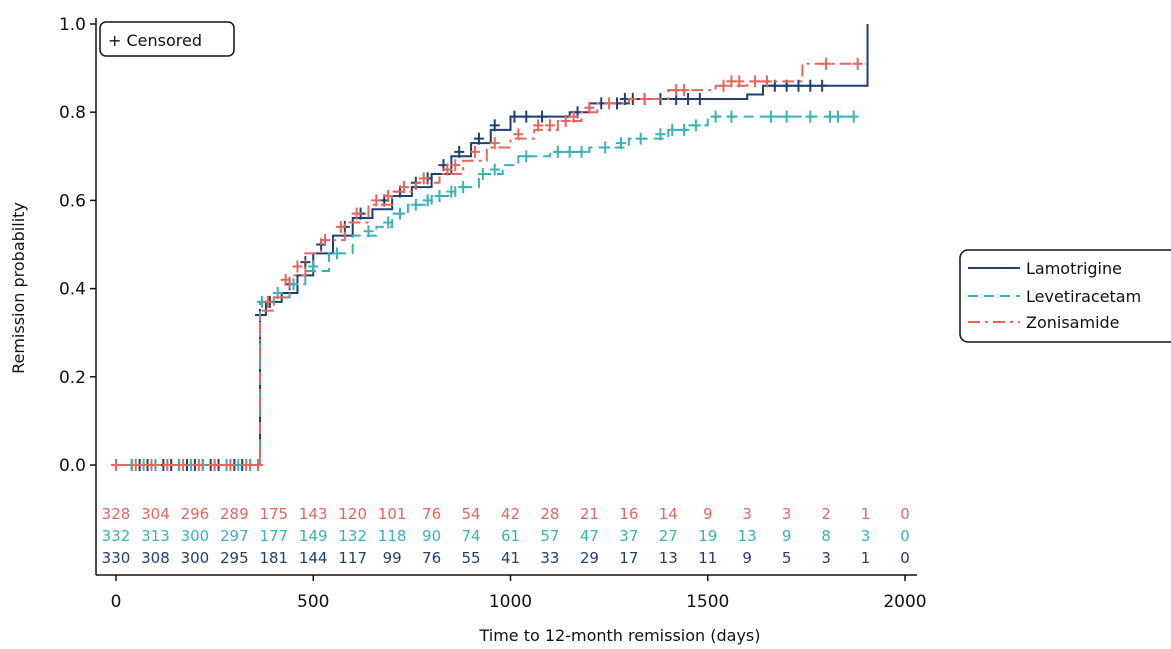 This screenshot has height=649, width=1171. What do you see at coordinates (72, 290) in the screenshot?
I see `y-tick-label-2: 0.4` at bounding box center [72, 290].